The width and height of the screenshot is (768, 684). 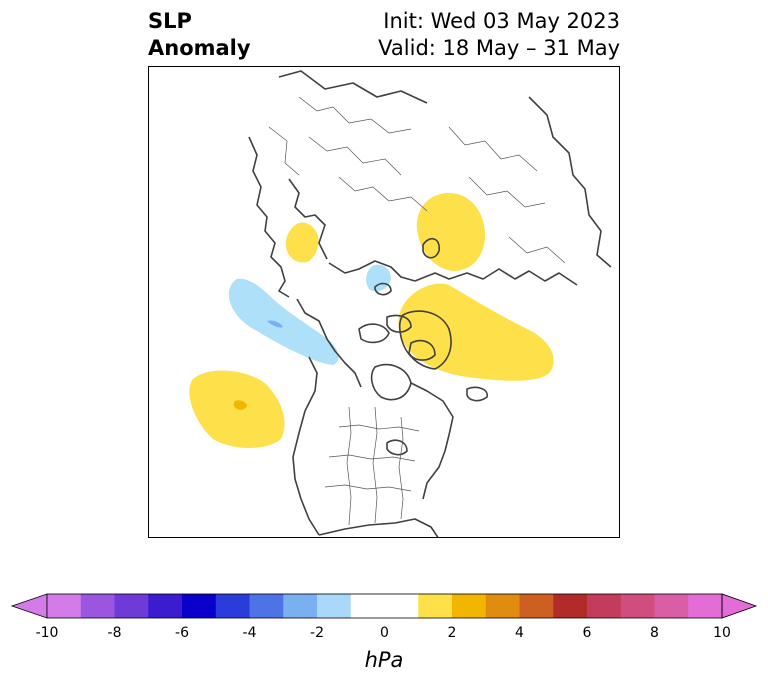 I want to click on anomaly-negative-bering-core, so click(x=275, y=324).